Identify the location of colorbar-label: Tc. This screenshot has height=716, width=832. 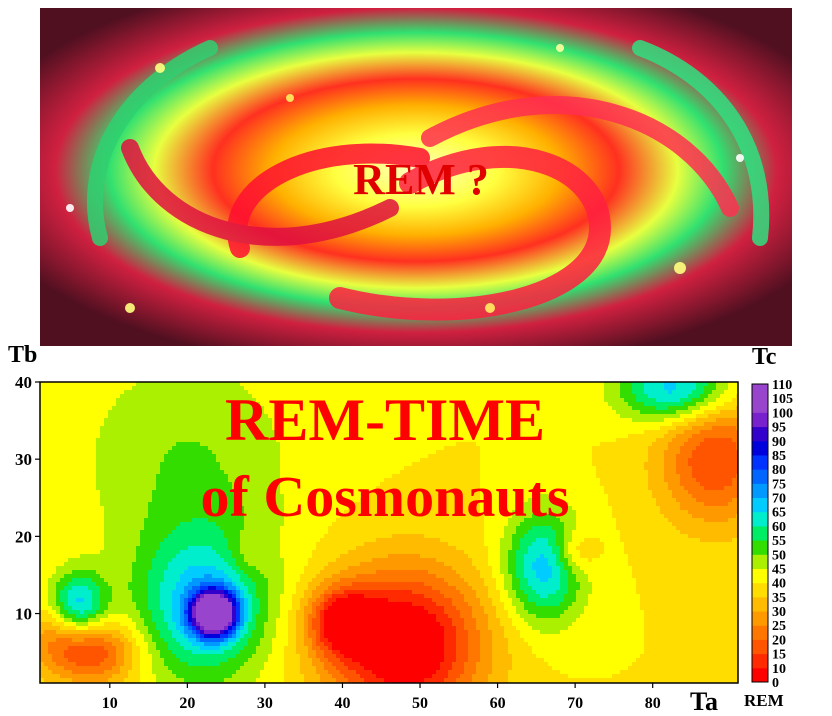
(764, 357).